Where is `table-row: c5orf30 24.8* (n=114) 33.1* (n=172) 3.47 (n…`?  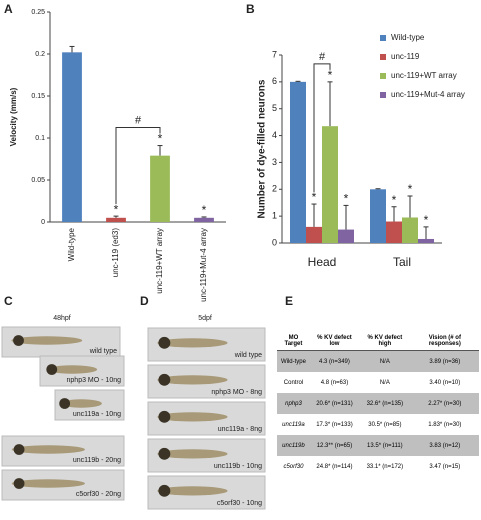
table-row: c5orf30 24.8* (n=114) 33.1* (n=172) 3.47 (n… is located at coordinates (378, 466).